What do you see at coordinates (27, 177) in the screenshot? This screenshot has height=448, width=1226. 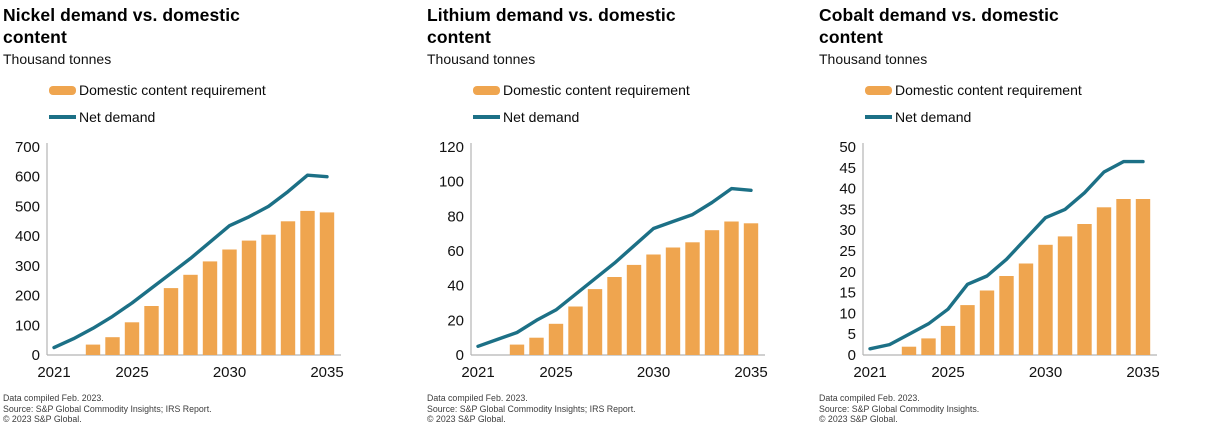 I see `svg-text: 600` at bounding box center [27, 177].